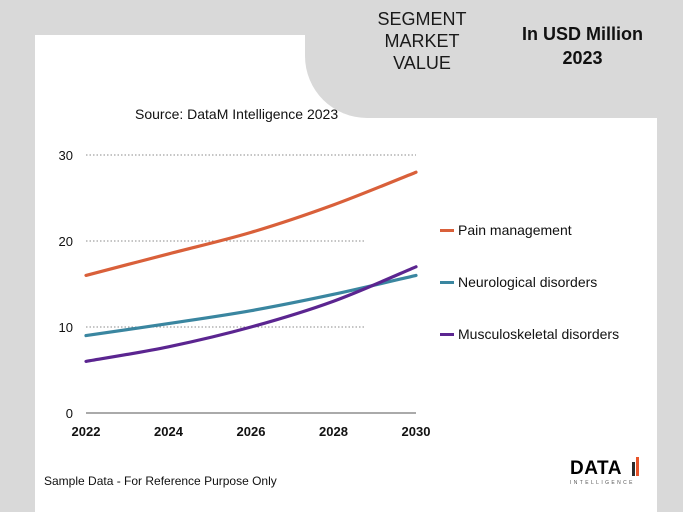 The height and width of the screenshot is (512, 683). What do you see at coordinates (539, 334) in the screenshot?
I see `legend-label-musculoskeletal-disorders: Musculoskeletal disorders` at bounding box center [539, 334].